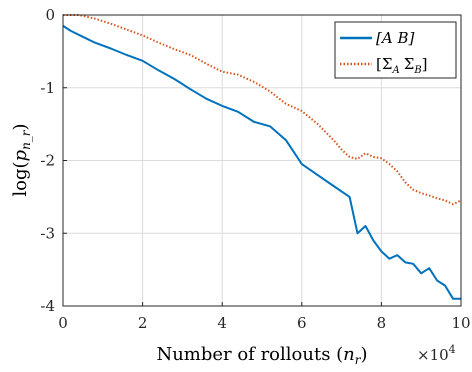 This screenshot has height=372, width=472. Describe the element at coordinates (264, 317) in the screenshot. I see `x-ticks: 0 2 4 6 8 10` at that location.